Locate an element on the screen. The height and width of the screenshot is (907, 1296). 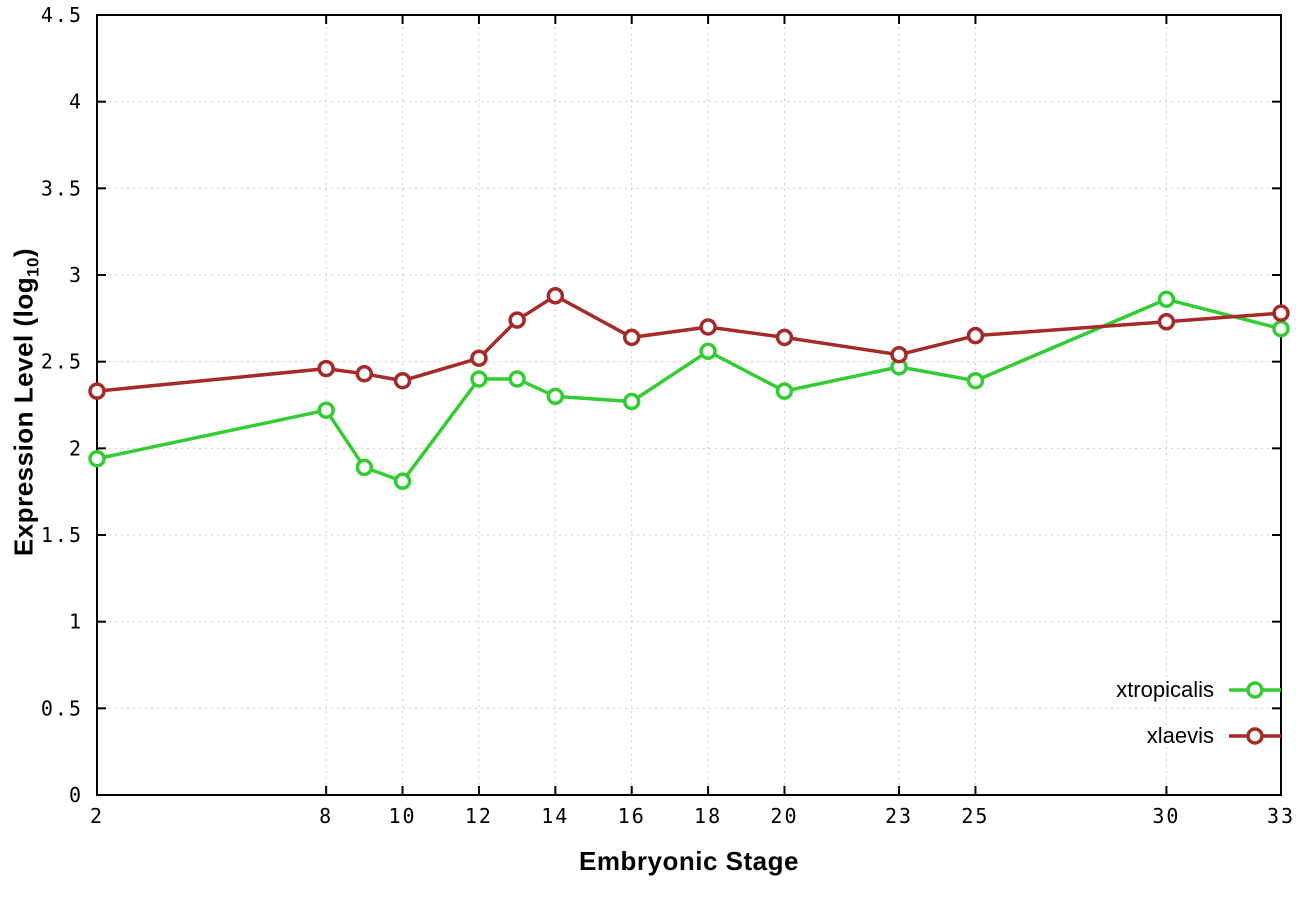
y-tick-label: 2.5 is located at coordinates (62, 362).